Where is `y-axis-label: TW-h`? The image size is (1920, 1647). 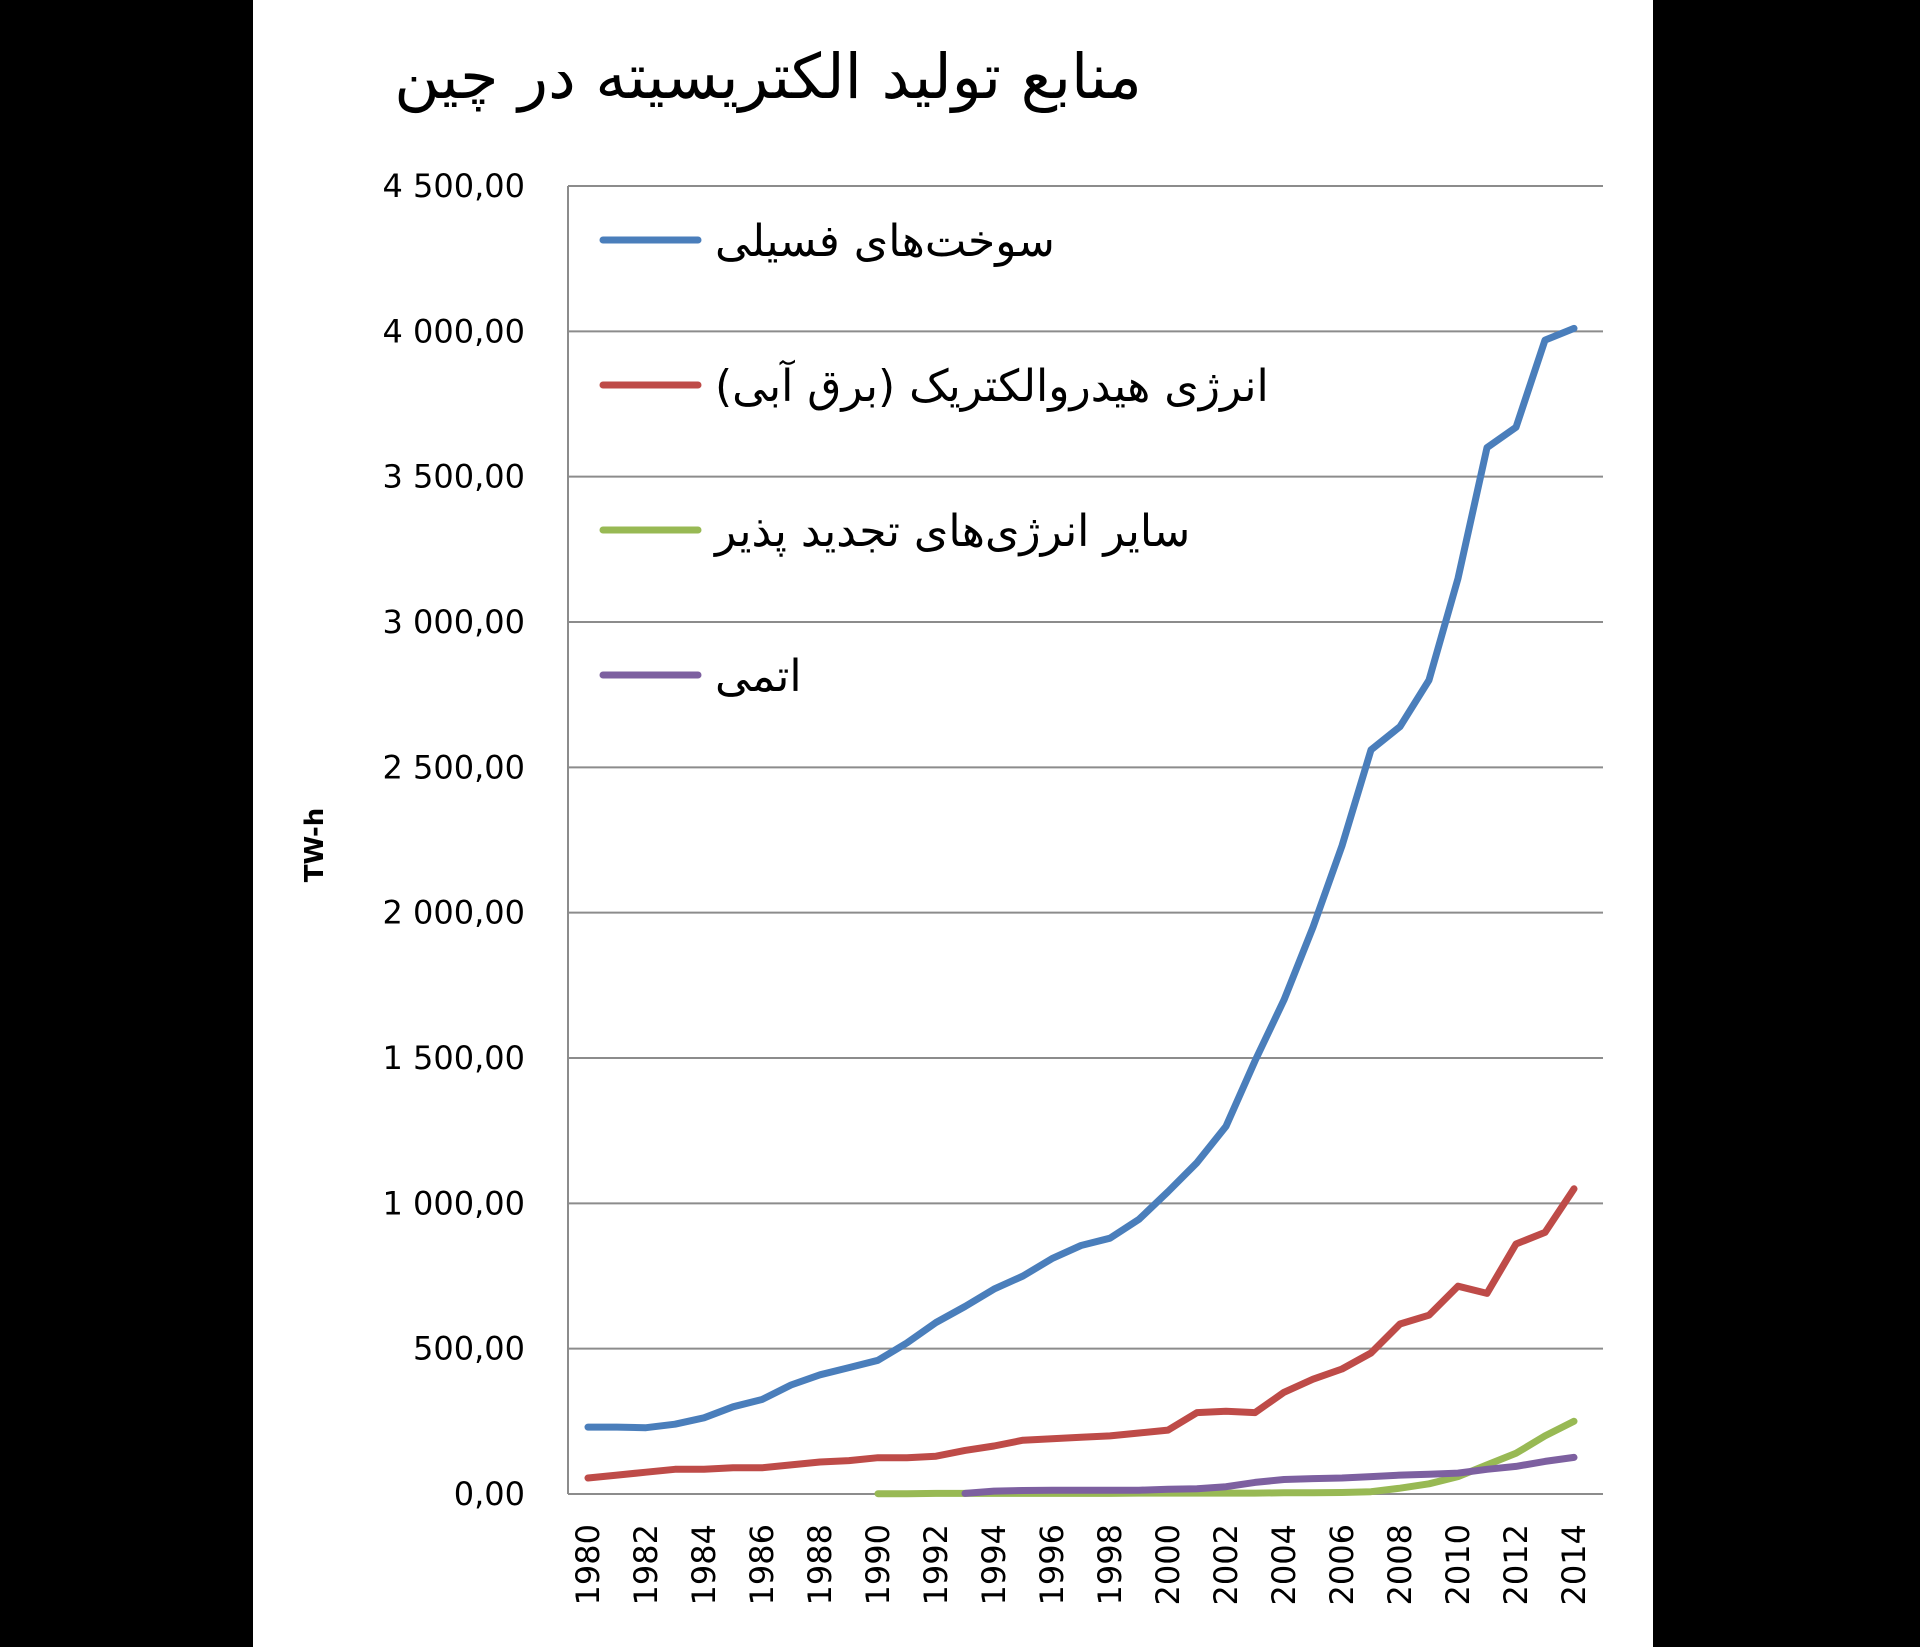
y-axis-label: TW-h is located at coordinates (315, 845).